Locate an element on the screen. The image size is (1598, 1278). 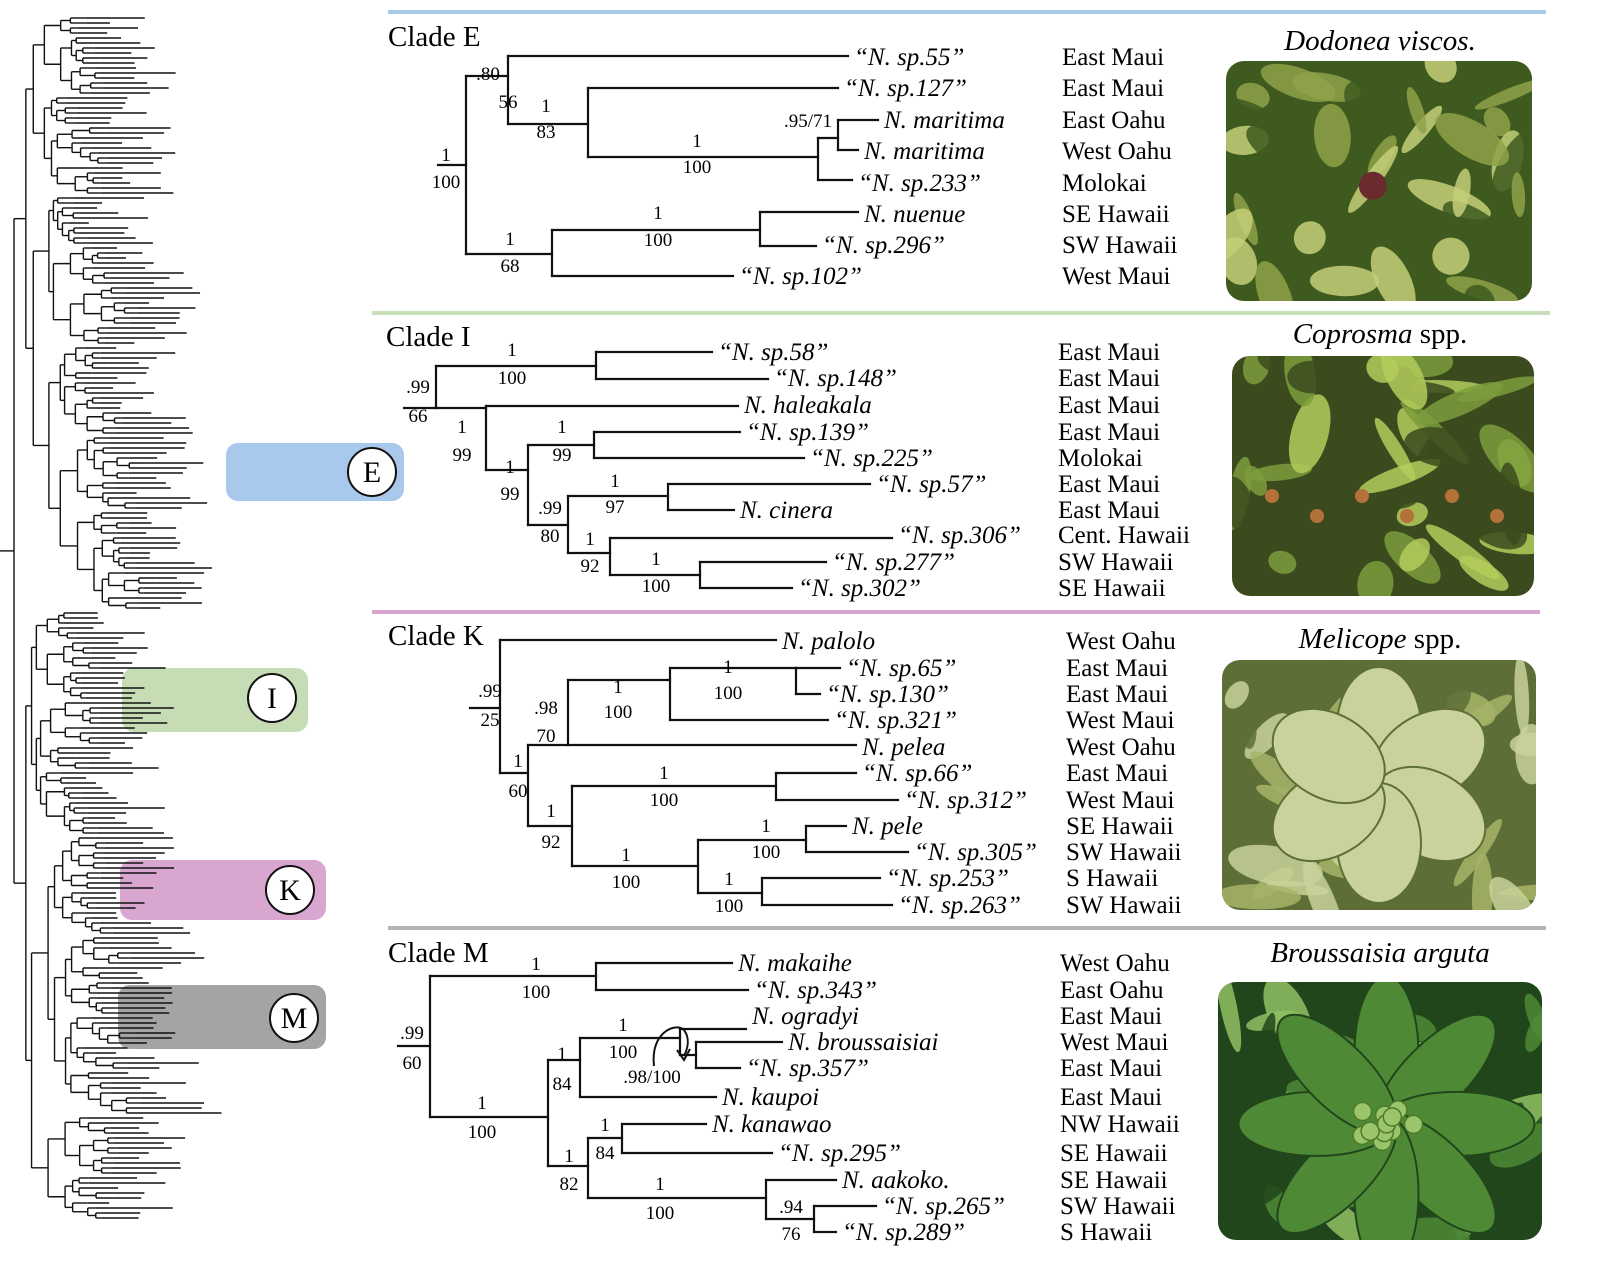
taxon-row: “N. sp.65” East Maui is located at coordinates (1007, 668).